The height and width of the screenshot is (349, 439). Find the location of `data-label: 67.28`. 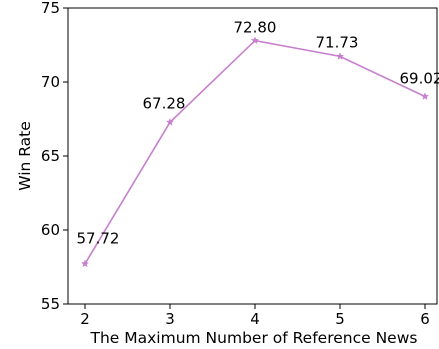

data-label: 67.28 is located at coordinates (164, 103).